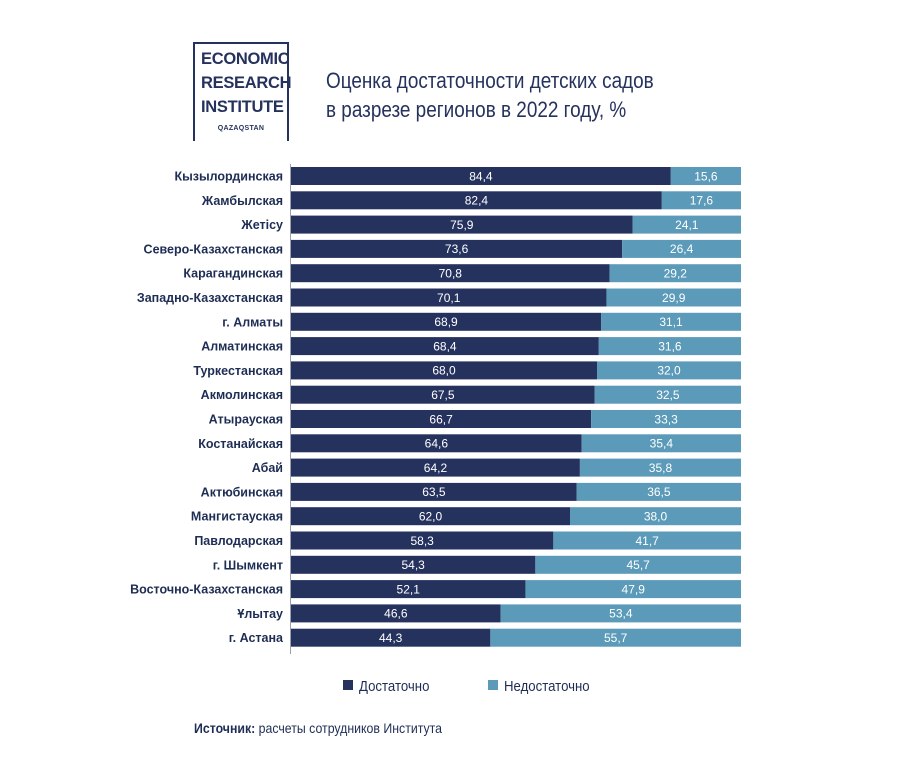 The width and height of the screenshot is (924, 771). What do you see at coordinates (493, 685) in the screenshot?
I see `legend-swatch-insufficient` at bounding box center [493, 685].